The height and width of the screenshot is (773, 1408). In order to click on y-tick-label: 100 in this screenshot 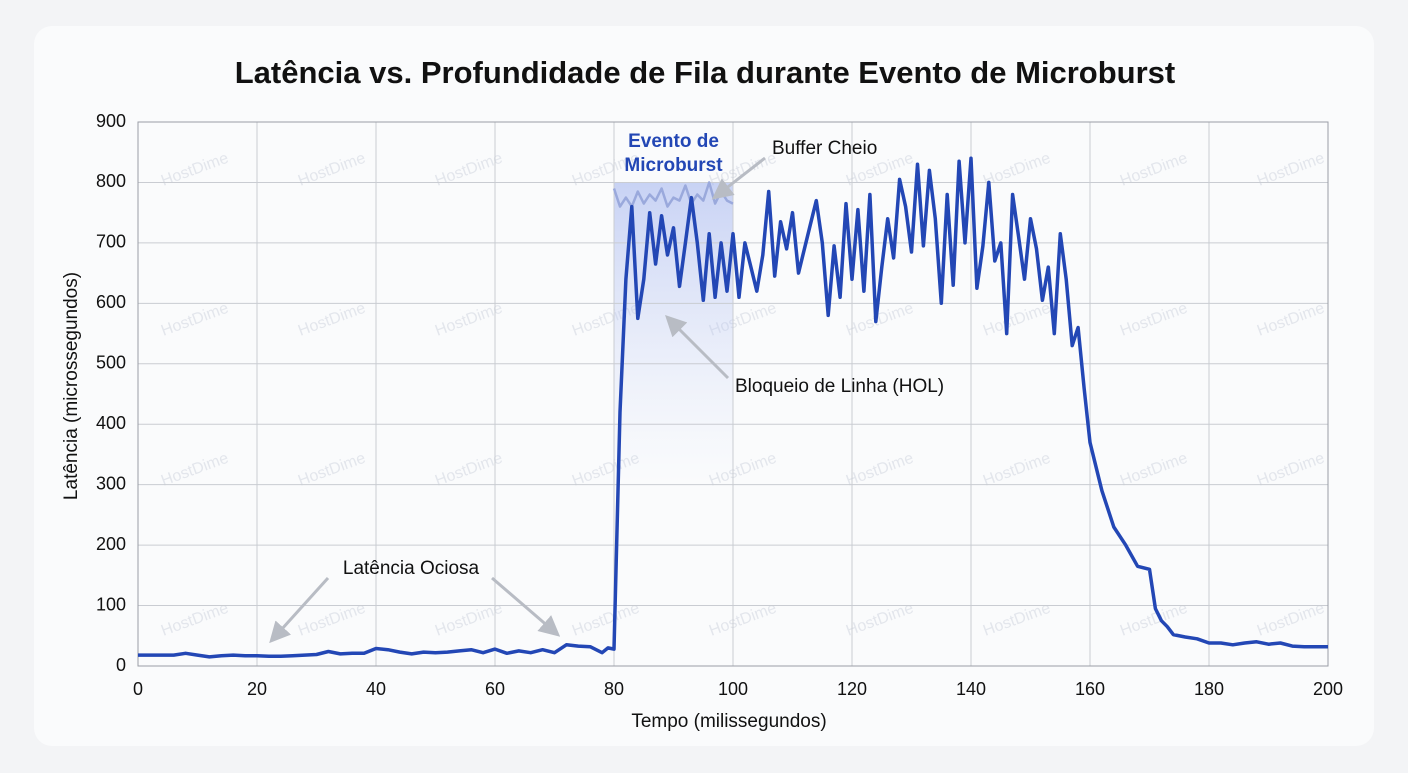, I will do `click(111, 604)`.